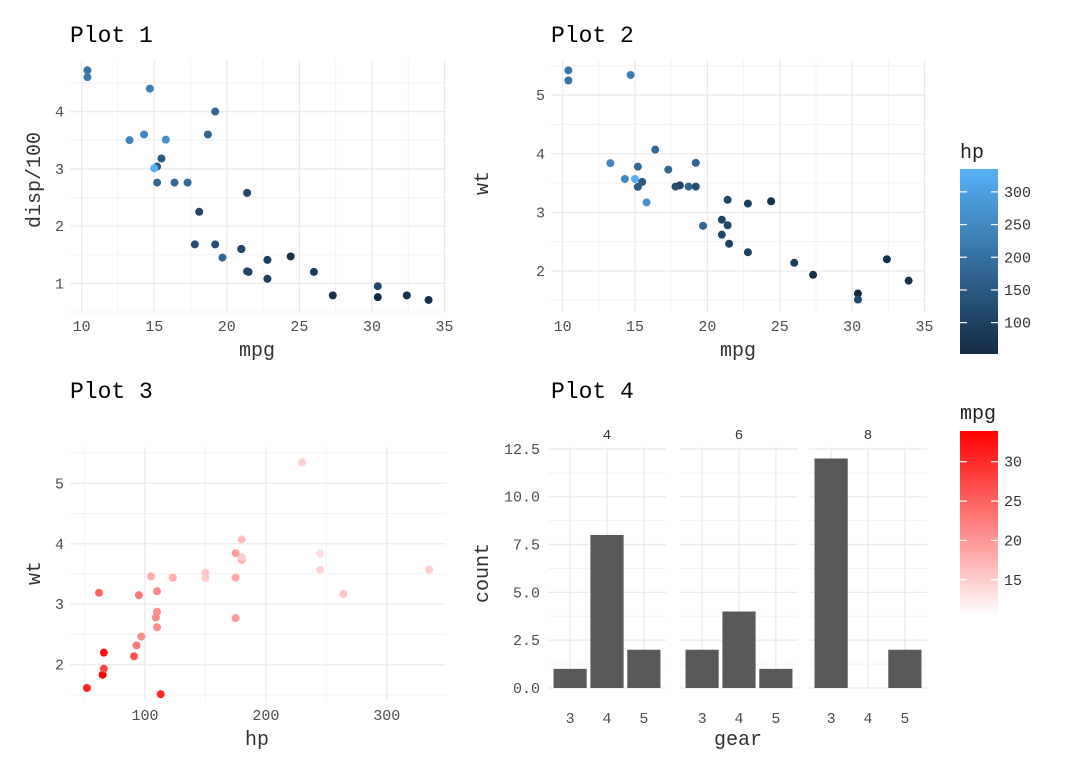 This screenshot has width=1080, height=771. I want to click on x-tick-label: 300, so click(386, 716).